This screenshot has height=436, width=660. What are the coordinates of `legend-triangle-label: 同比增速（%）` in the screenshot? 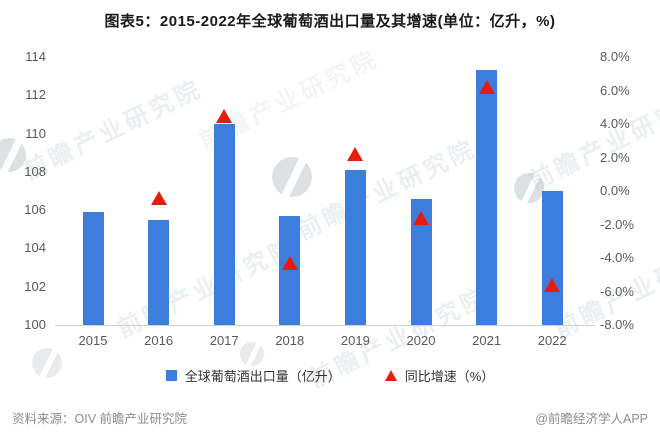 It's located at (449, 376).